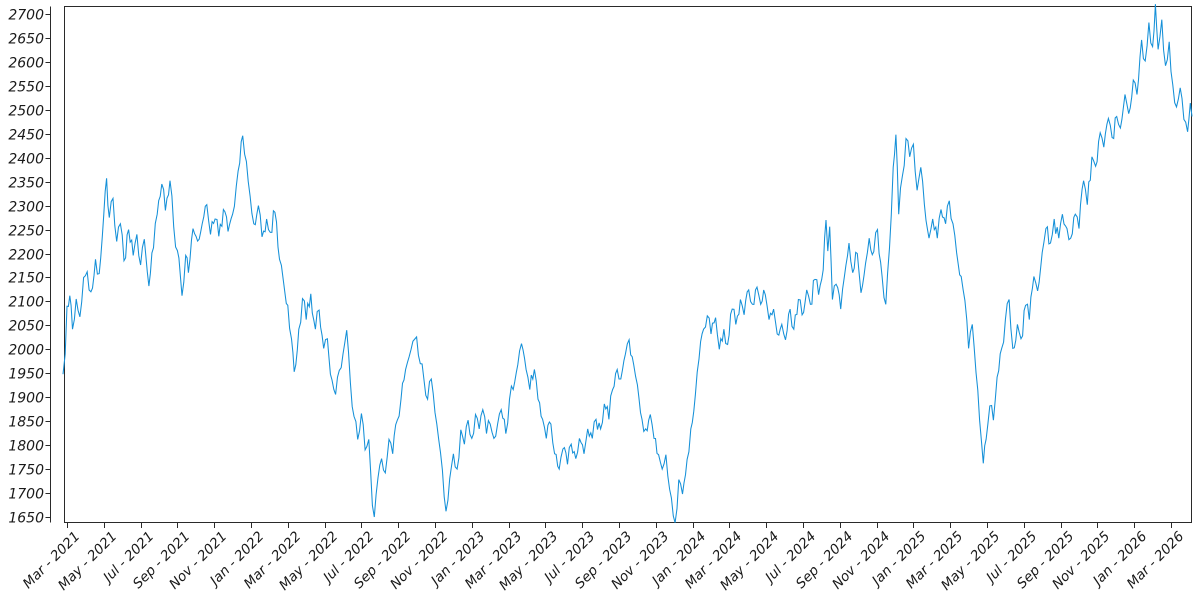  I want to click on y-tick-label: 2150, so click(26, 279).